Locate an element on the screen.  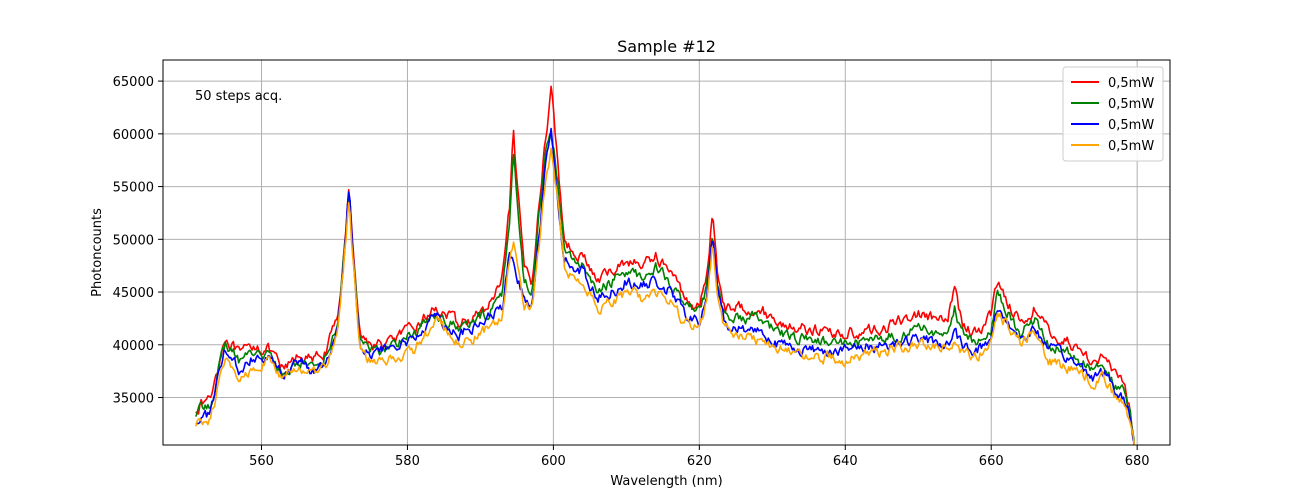
y-axis-label: Photoncounts is located at coordinates (97, 252).